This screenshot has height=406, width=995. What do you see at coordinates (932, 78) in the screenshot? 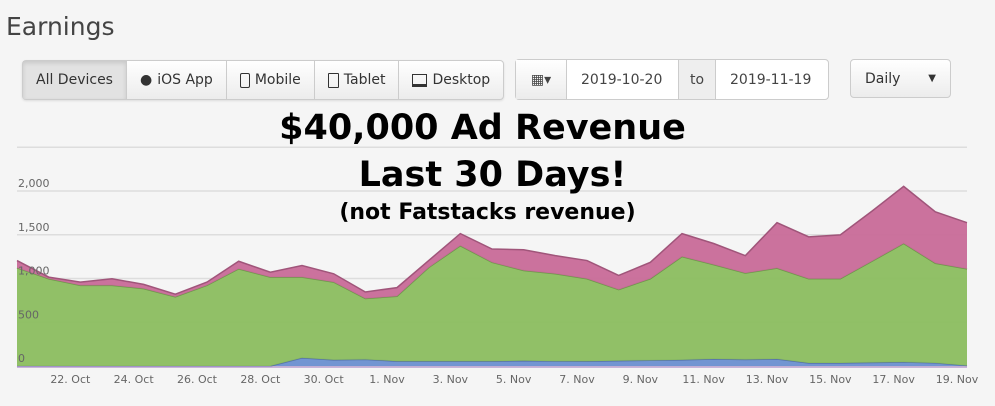
I see `caret-down-icon: ▼` at bounding box center [932, 78].